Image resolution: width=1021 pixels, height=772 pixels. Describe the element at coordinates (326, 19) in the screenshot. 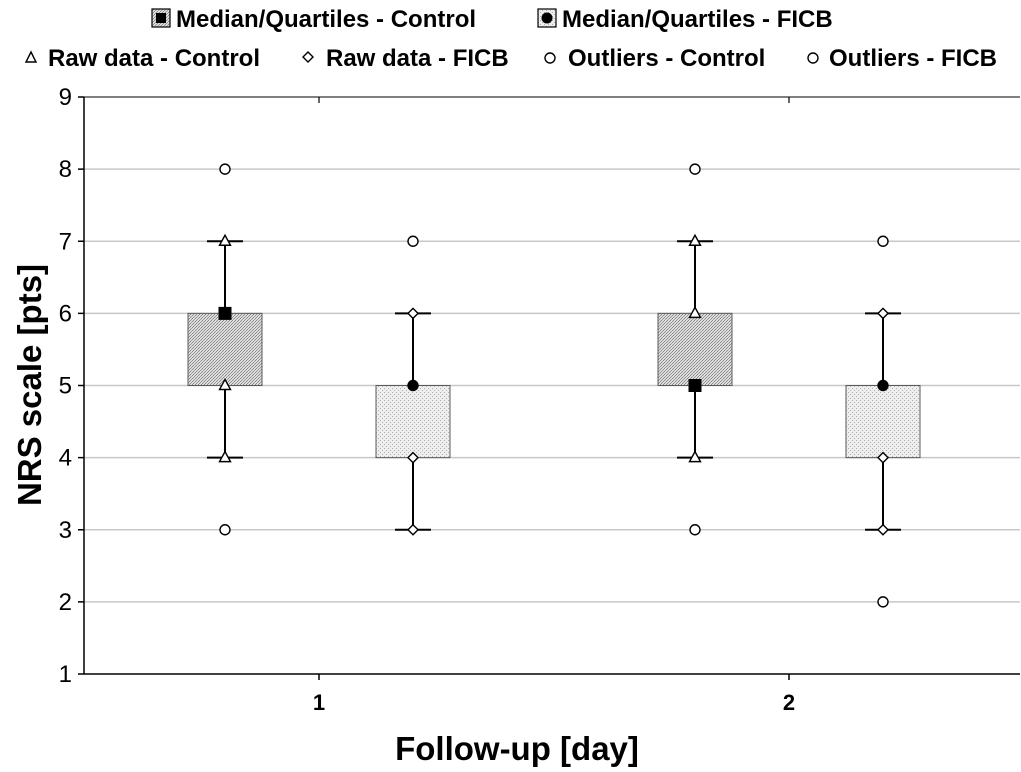

I see `legend-label-median-control: Median/Quartiles - Control` at that location.